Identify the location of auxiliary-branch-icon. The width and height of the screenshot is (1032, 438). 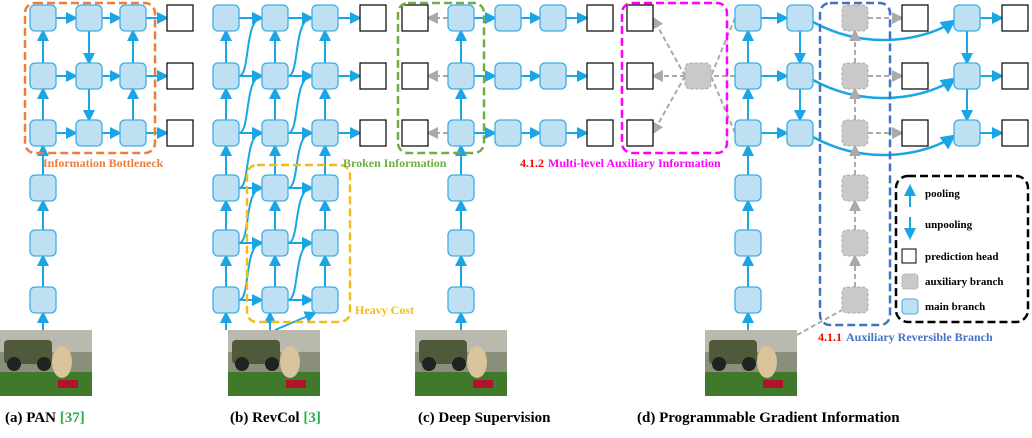
(910, 281).